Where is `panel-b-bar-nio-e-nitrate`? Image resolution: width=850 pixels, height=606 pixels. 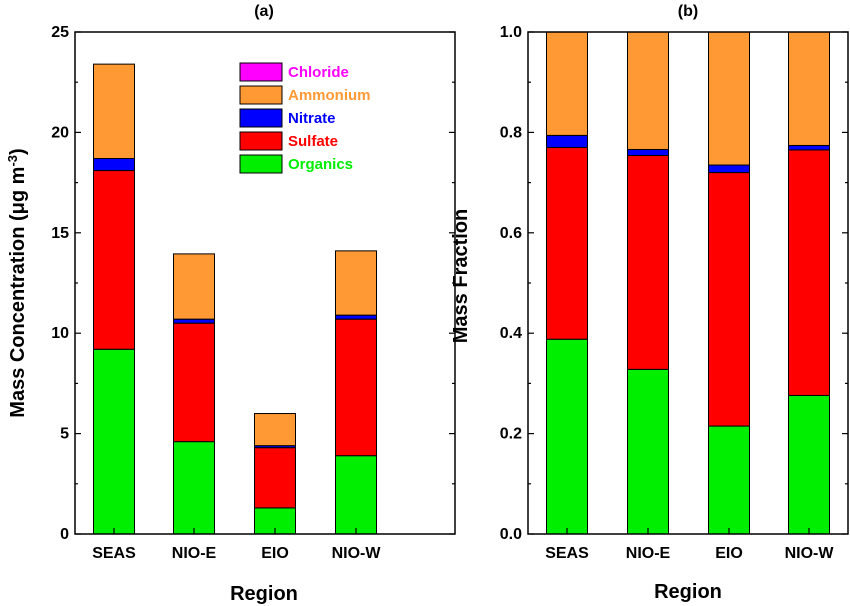
panel-b-bar-nio-e-nitrate is located at coordinates (648, 152).